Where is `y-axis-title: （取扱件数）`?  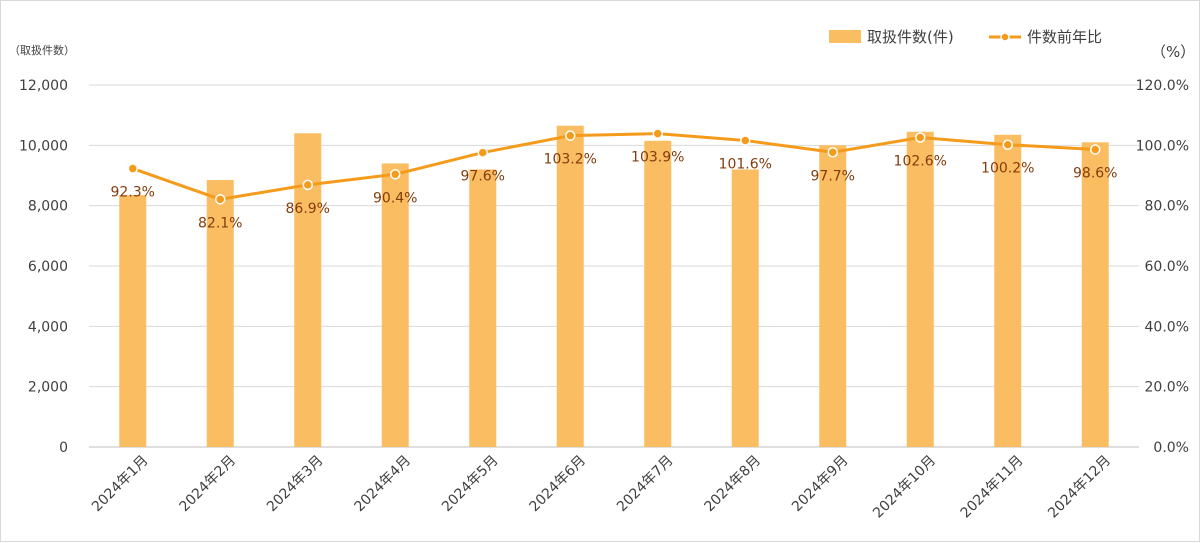 y-axis-title: （取扱件数） is located at coordinates (42, 50).